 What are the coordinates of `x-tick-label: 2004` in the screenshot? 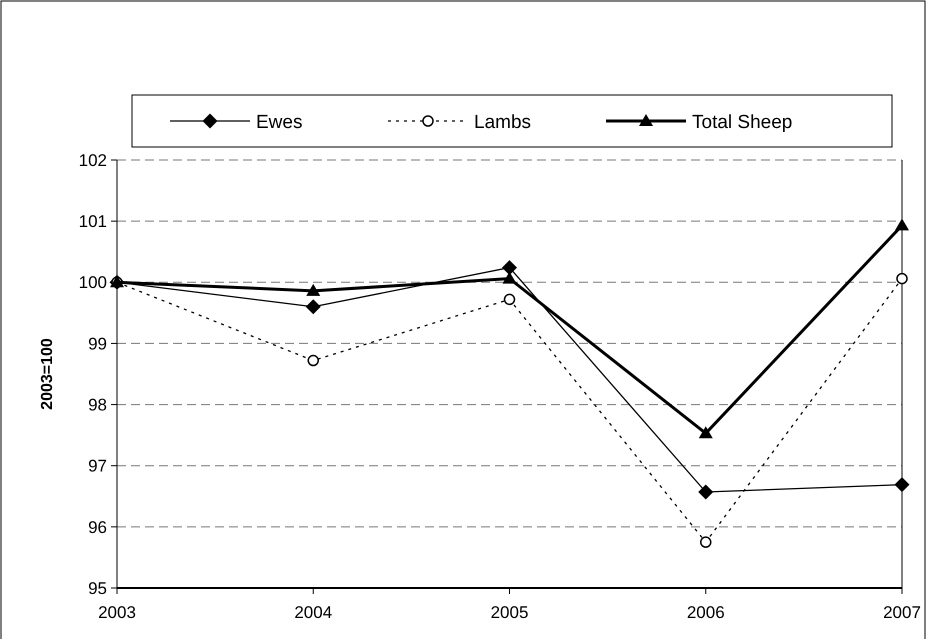 It's located at (313, 612).